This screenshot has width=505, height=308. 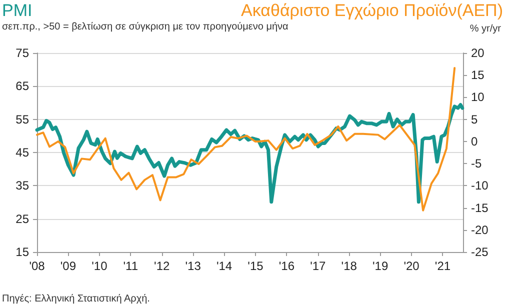 What do you see at coordinates (412, 266) in the screenshot?
I see `x-tick-label: '20` at bounding box center [412, 266].